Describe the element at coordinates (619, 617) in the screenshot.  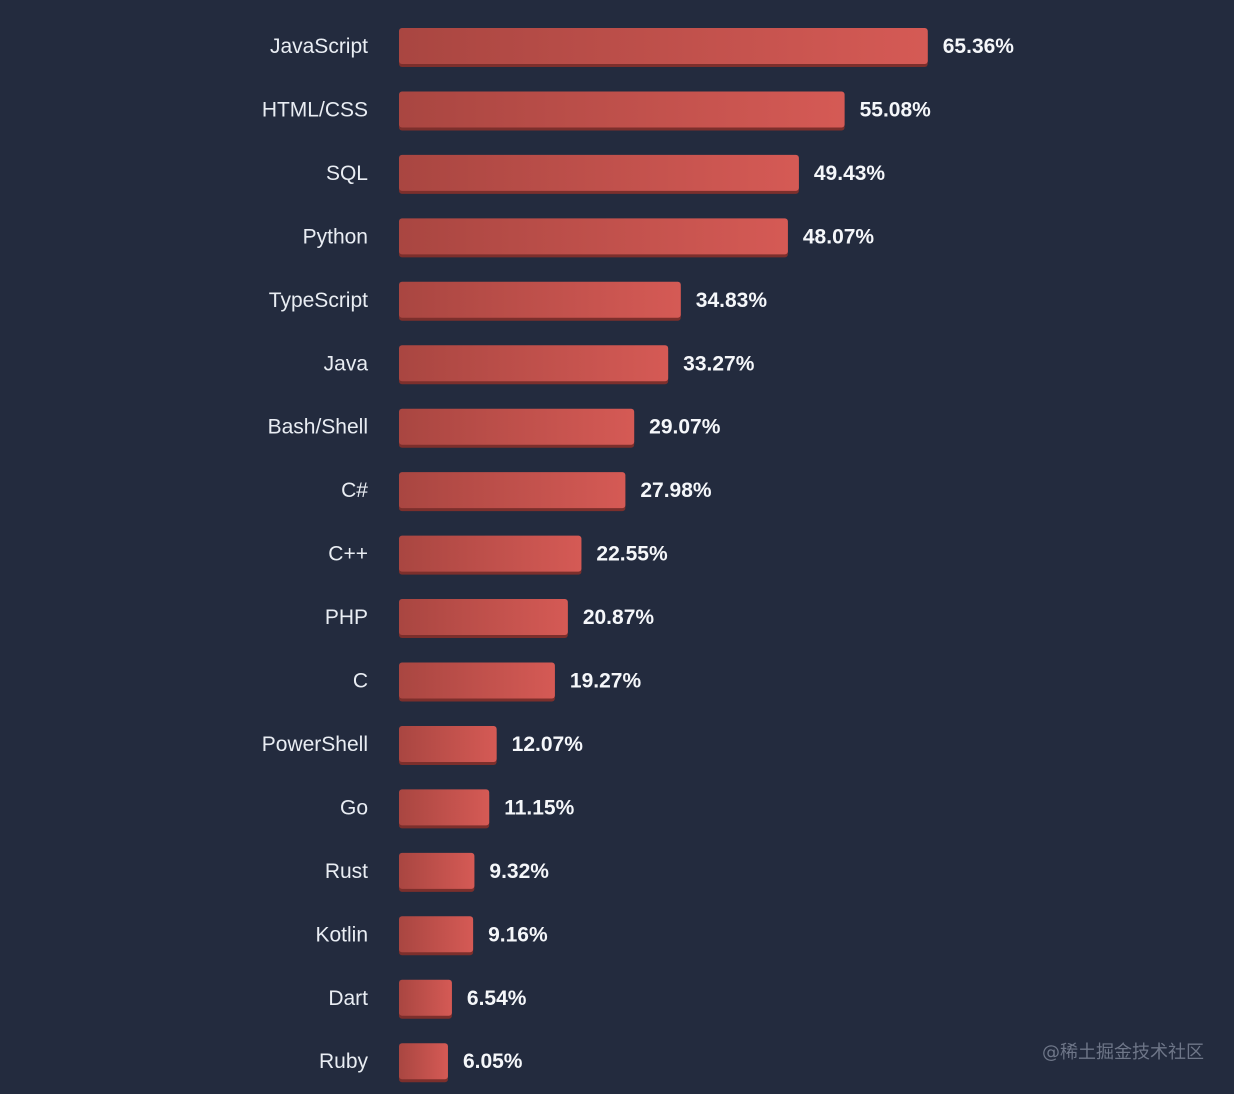
I see `value-label: 20.87%` at that location.